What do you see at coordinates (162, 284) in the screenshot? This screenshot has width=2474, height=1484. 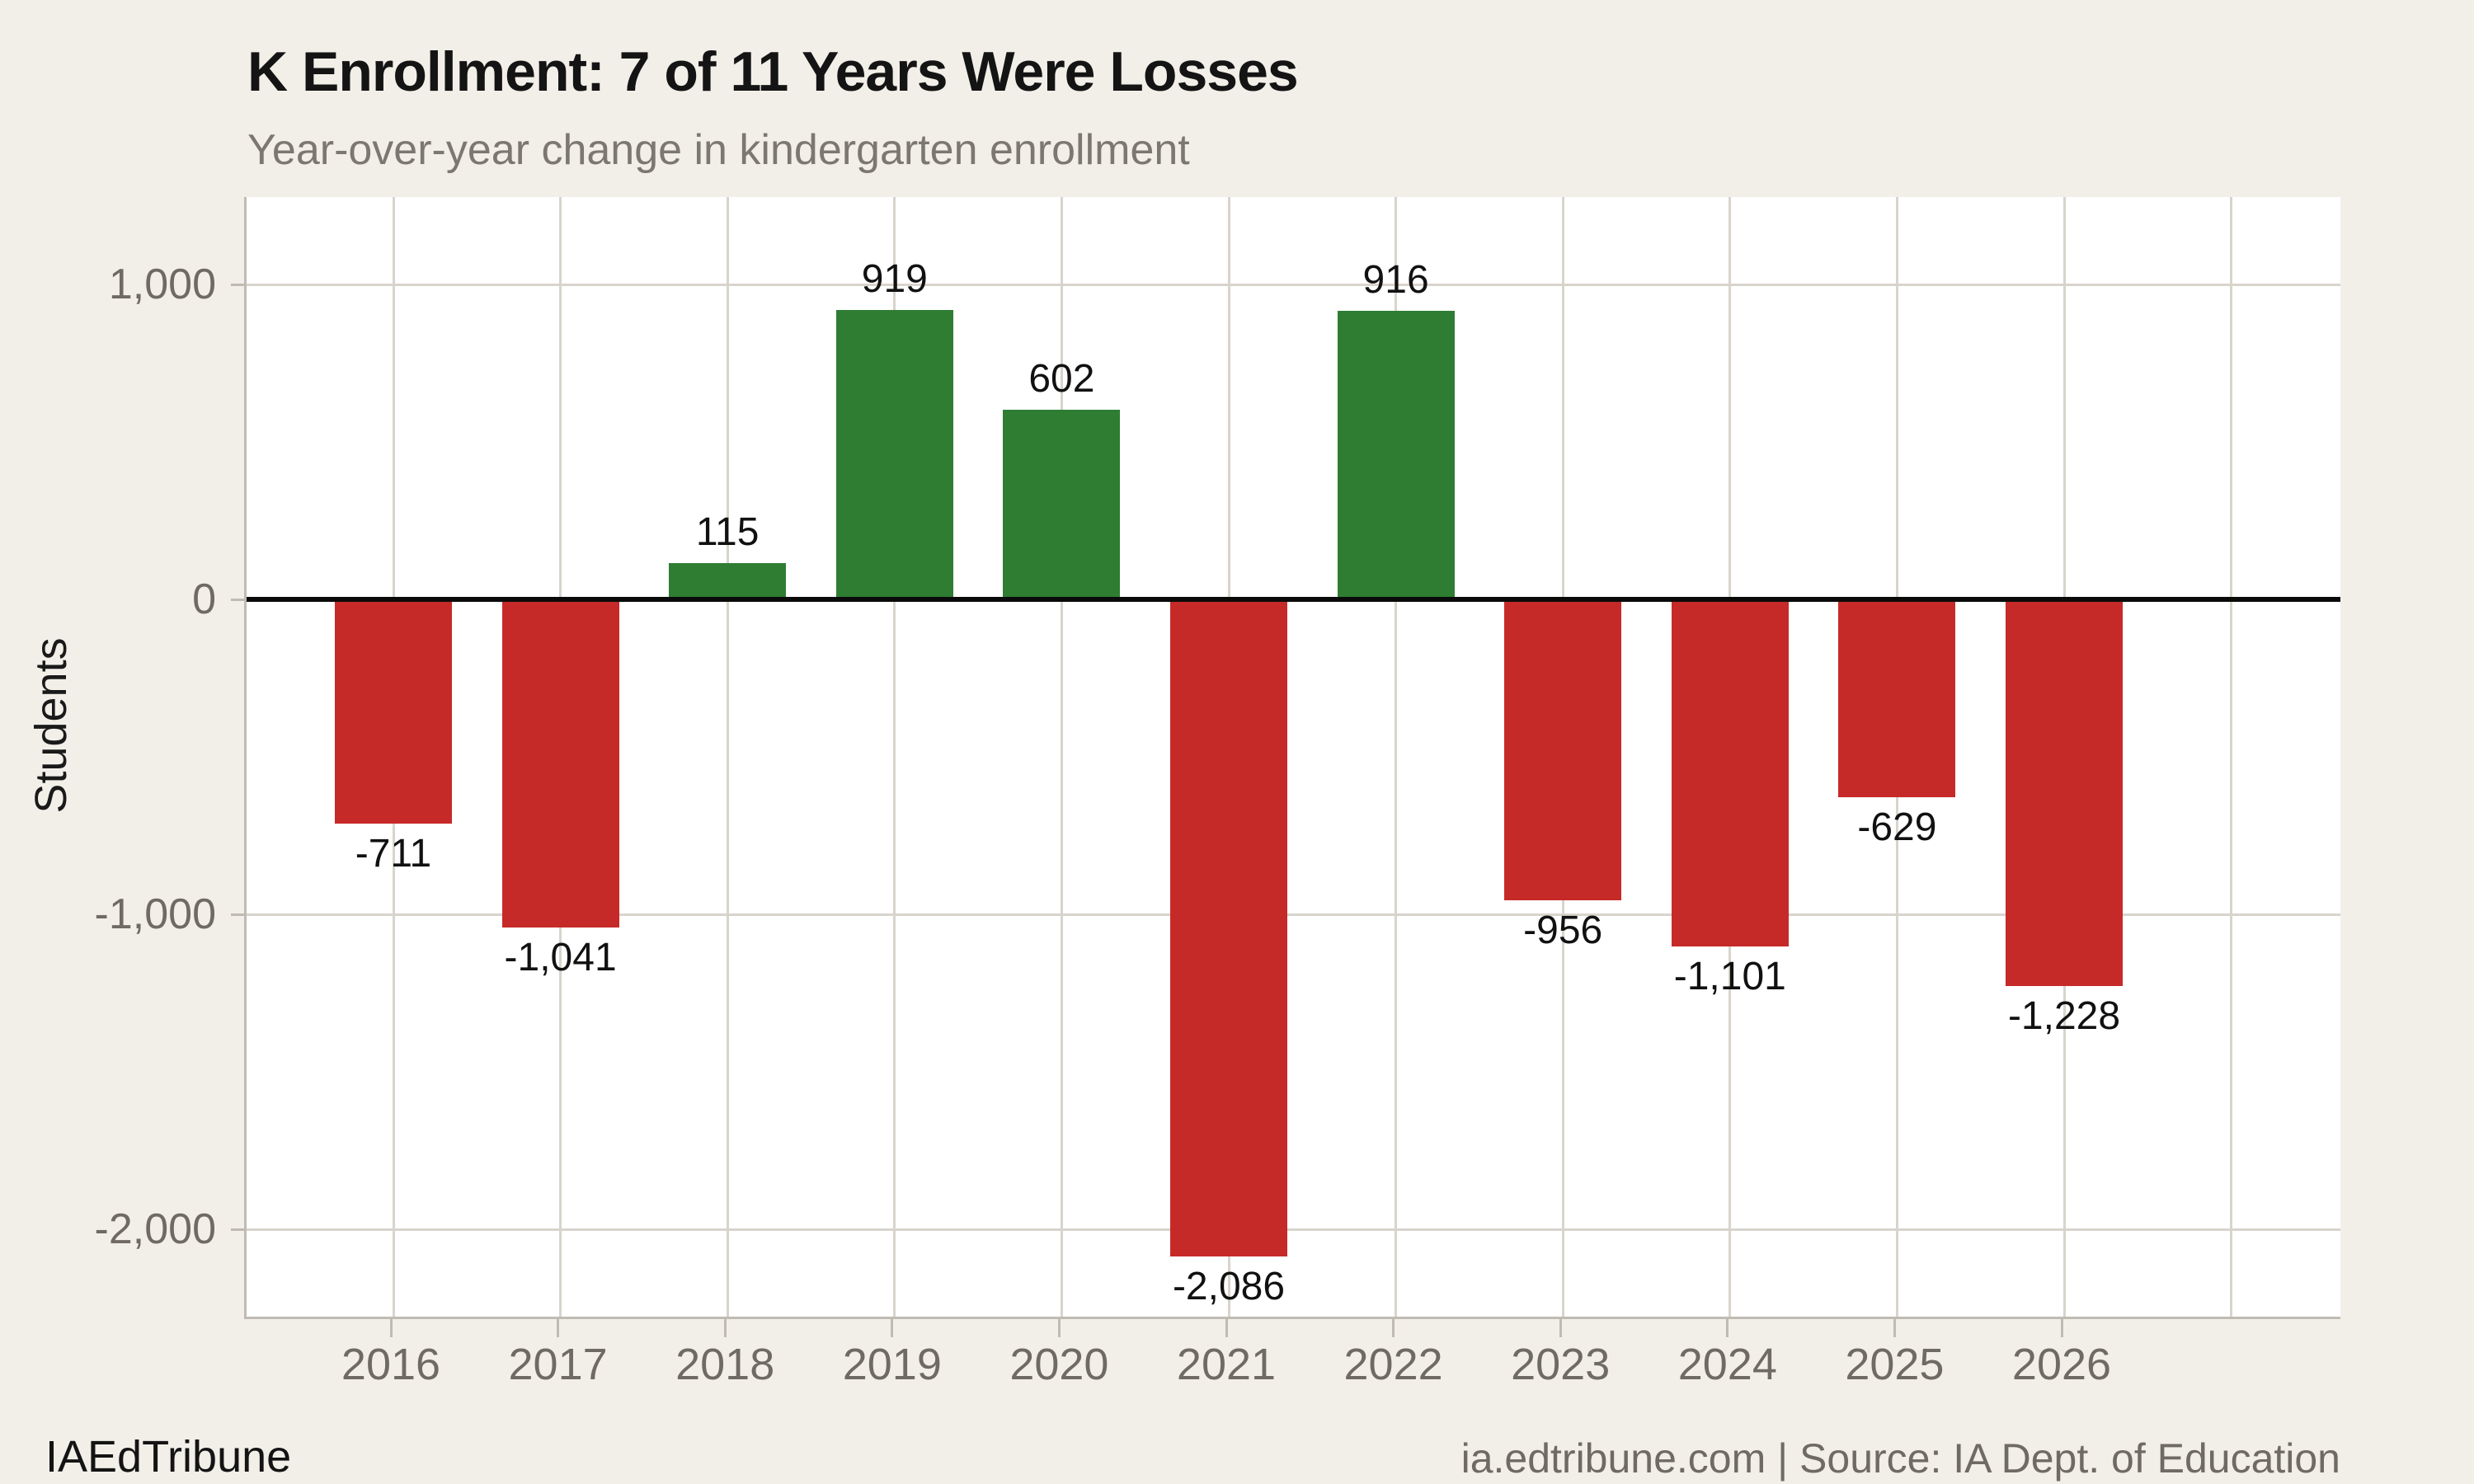 I see `y-tick-label: 1,000` at bounding box center [162, 284].